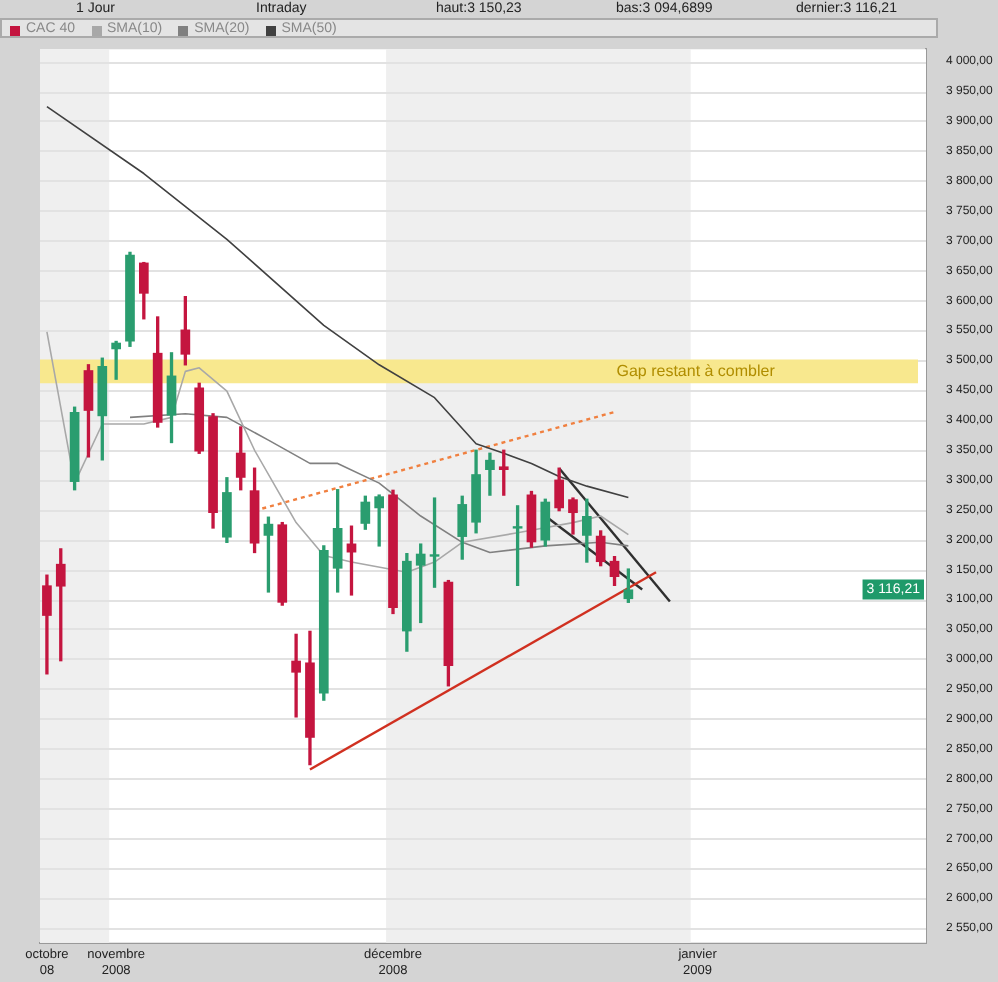  I want to click on band-label: Gap restant à combler, so click(696, 370).